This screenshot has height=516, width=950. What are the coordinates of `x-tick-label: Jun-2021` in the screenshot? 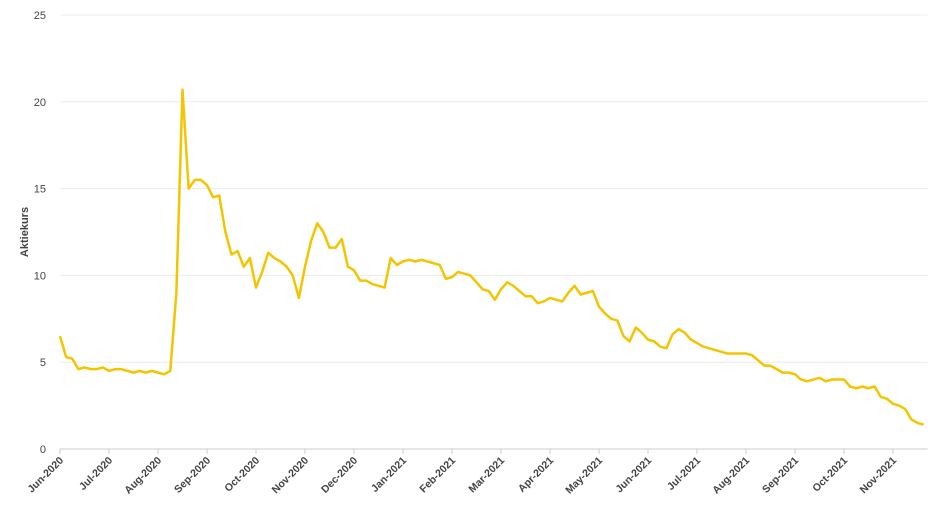 It's located at (633, 475).